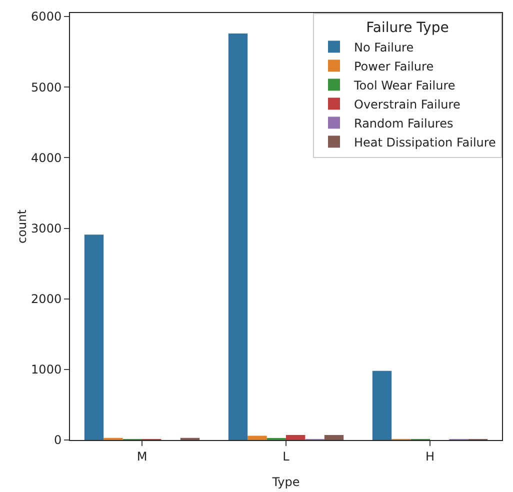 Image resolution: width=513 pixels, height=492 pixels. Describe the element at coordinates (46, 17) in the screenshot. I see `y-tick-label: 6000` at that location.